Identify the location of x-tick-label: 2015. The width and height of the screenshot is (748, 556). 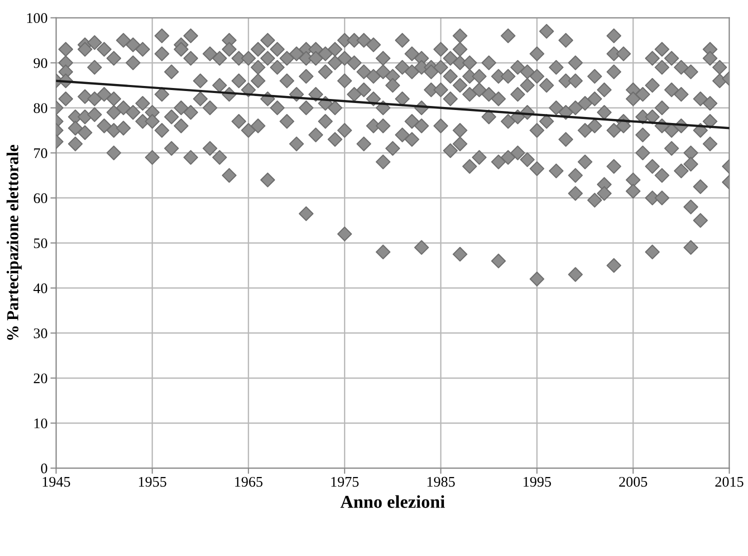
(729, 481).